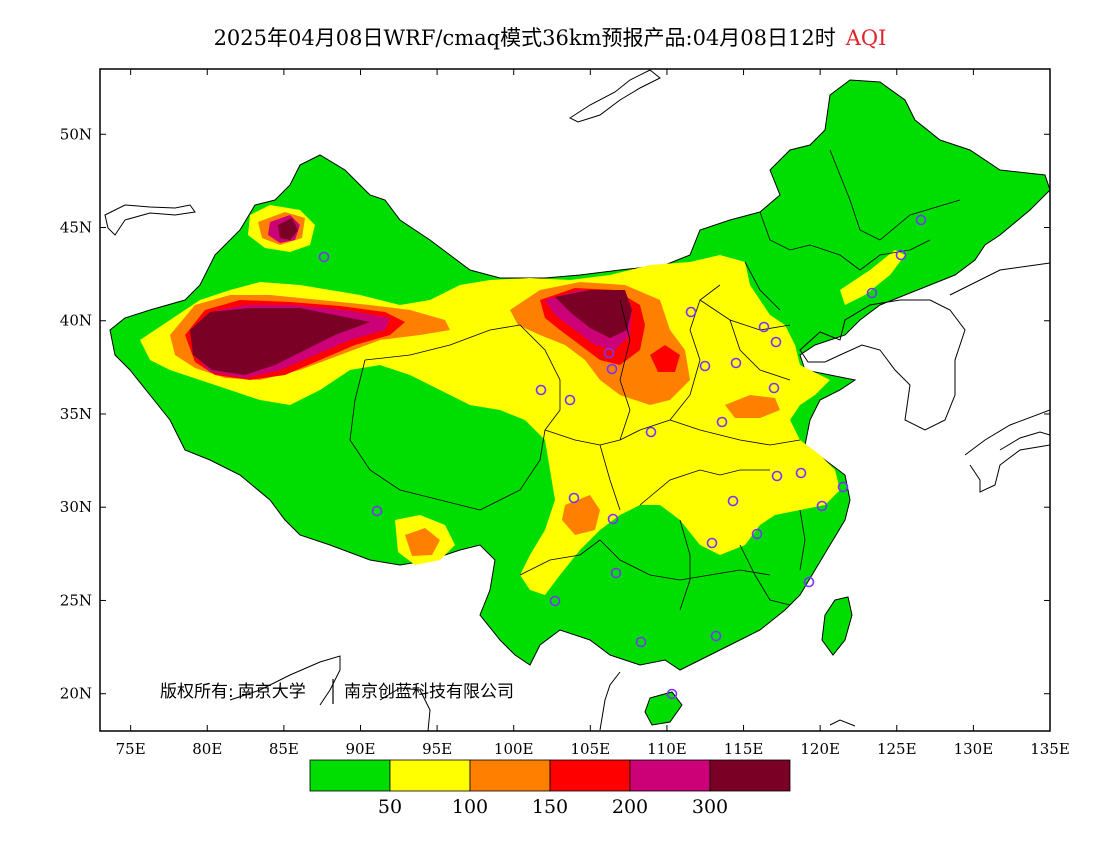  What do you see at coordinates (667, 749) in the screenshot?
I see `lon-label: 110E` at bounding box center [667, 749].